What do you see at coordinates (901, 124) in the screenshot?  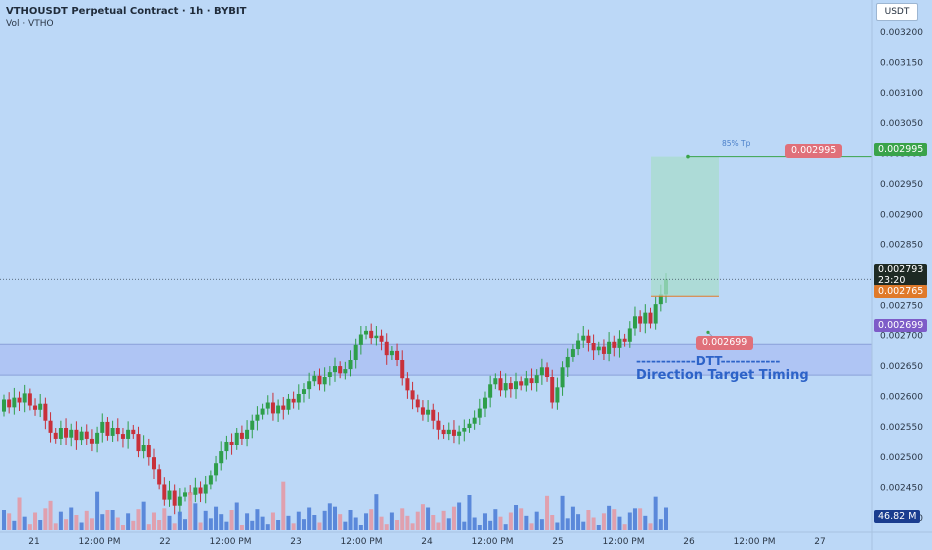 I see `price-tick-label: 0.003050` at bounding box center [901, 124].